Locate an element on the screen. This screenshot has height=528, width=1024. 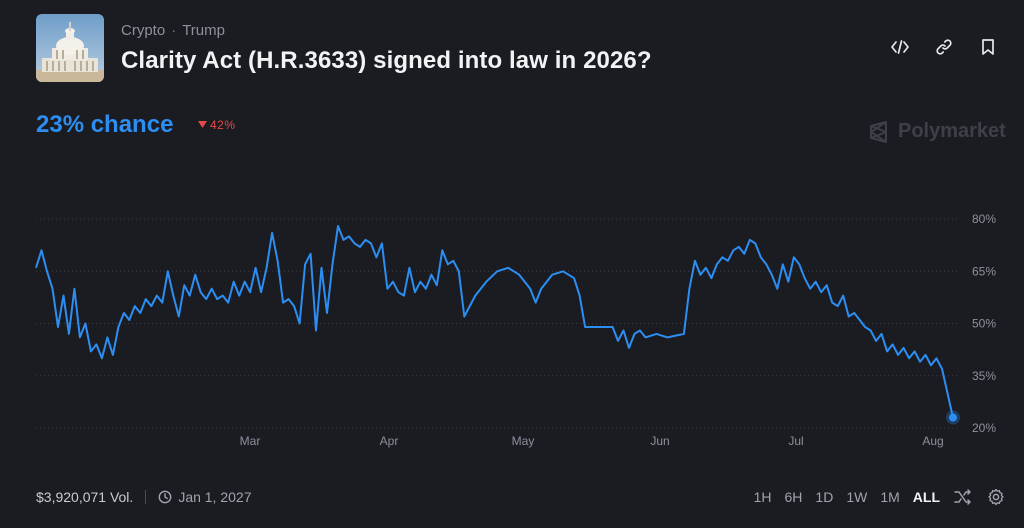
bookmark-button is located at coordinates (988, 47).